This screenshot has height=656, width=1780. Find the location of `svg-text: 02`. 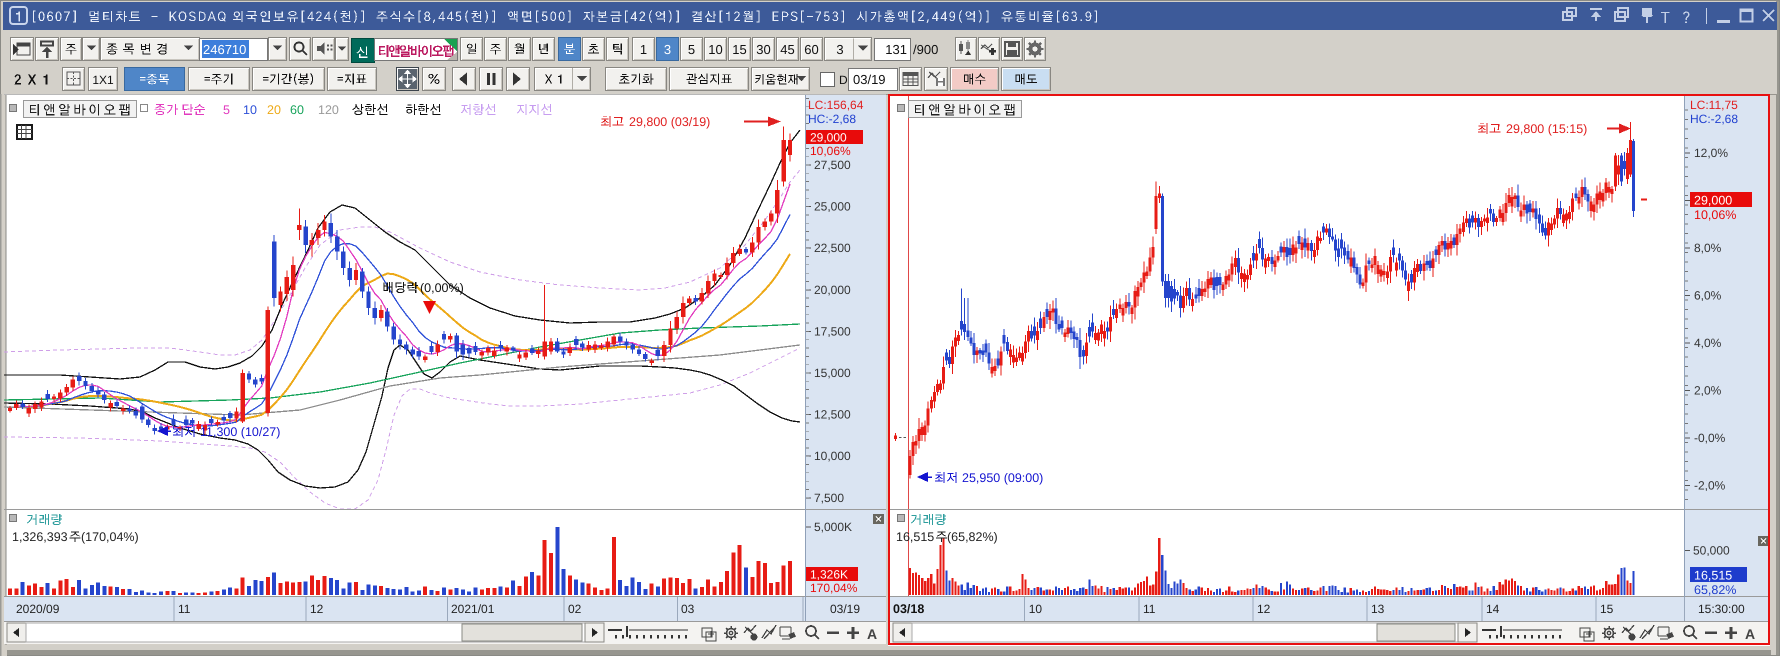

svg-text: 02 is located at coordinates (575, 609).